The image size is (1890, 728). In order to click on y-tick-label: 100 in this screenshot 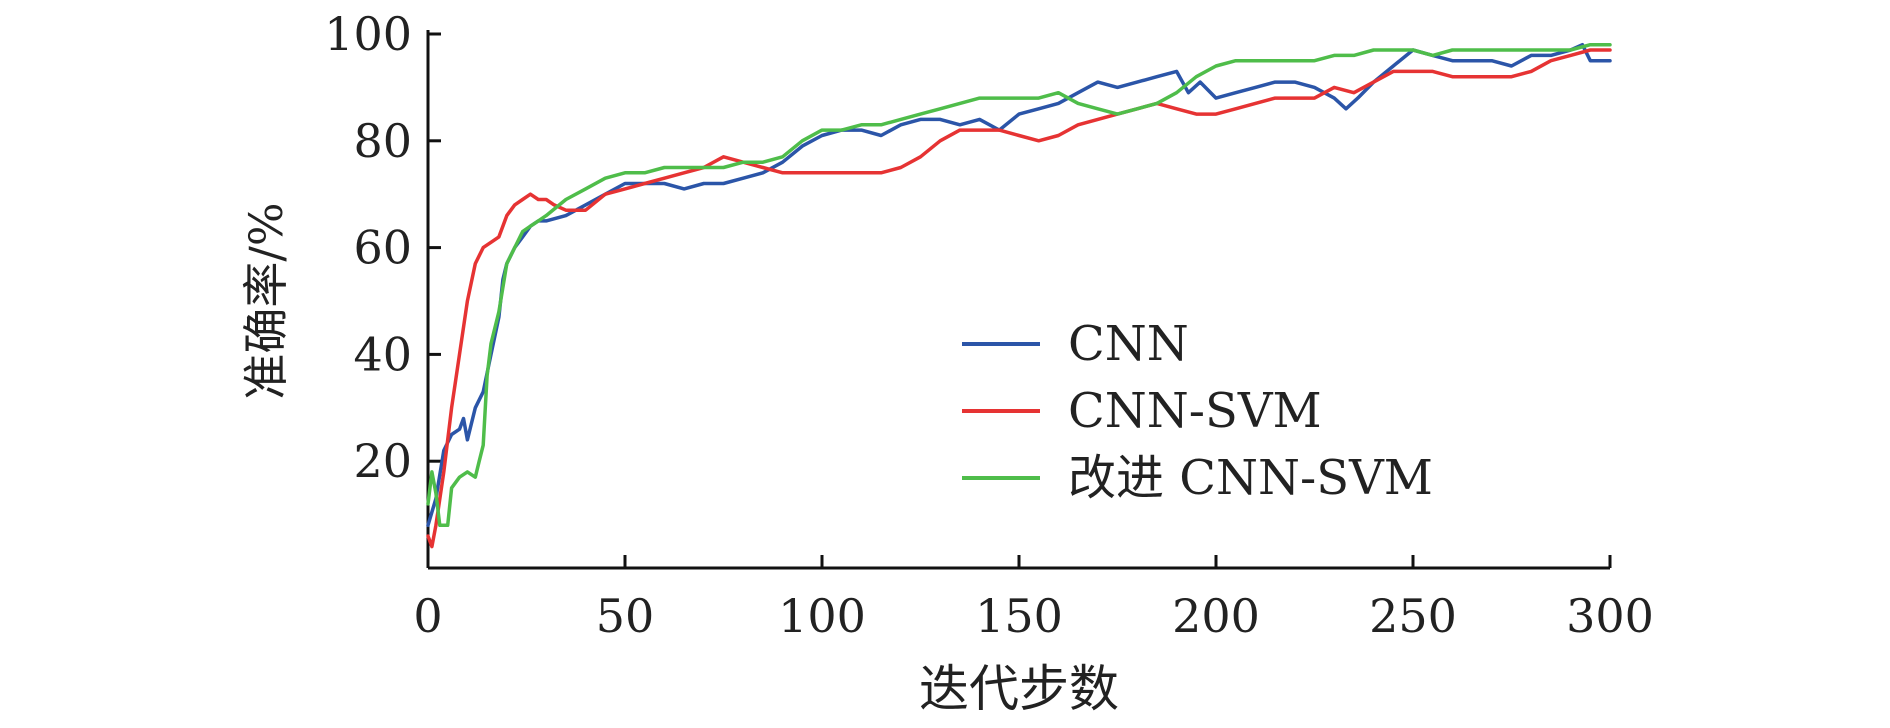, I will do `click(368, 34)`.